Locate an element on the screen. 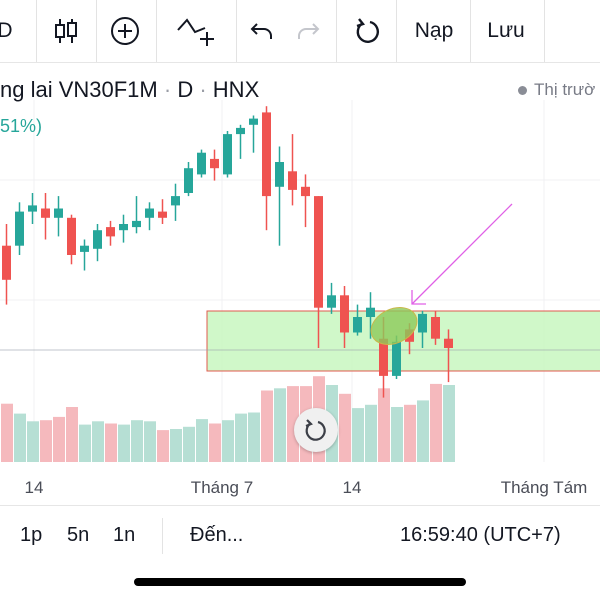 The height and width of the screenshot is (600, 600). undo-button is located at coordinates (262, 31).